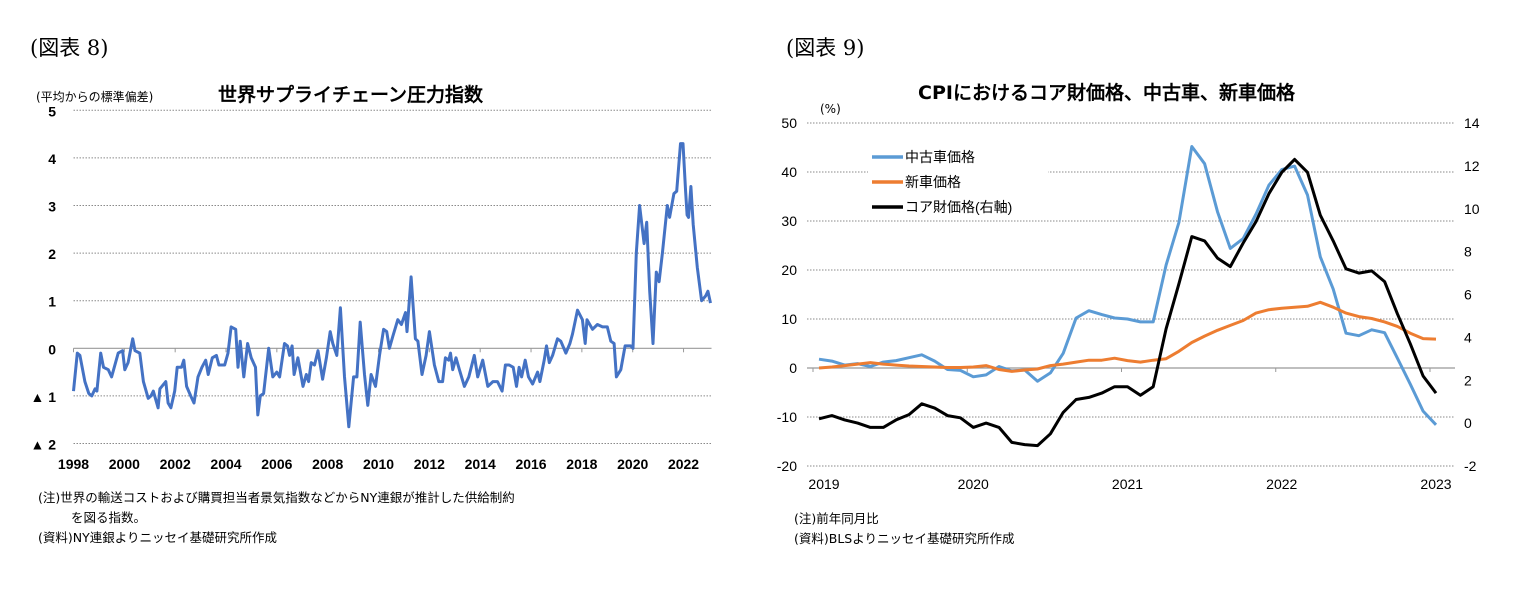 The width and height of the screenshot is (1516, 589). I want to click on y-tick-label: 5, so click(52, 111).